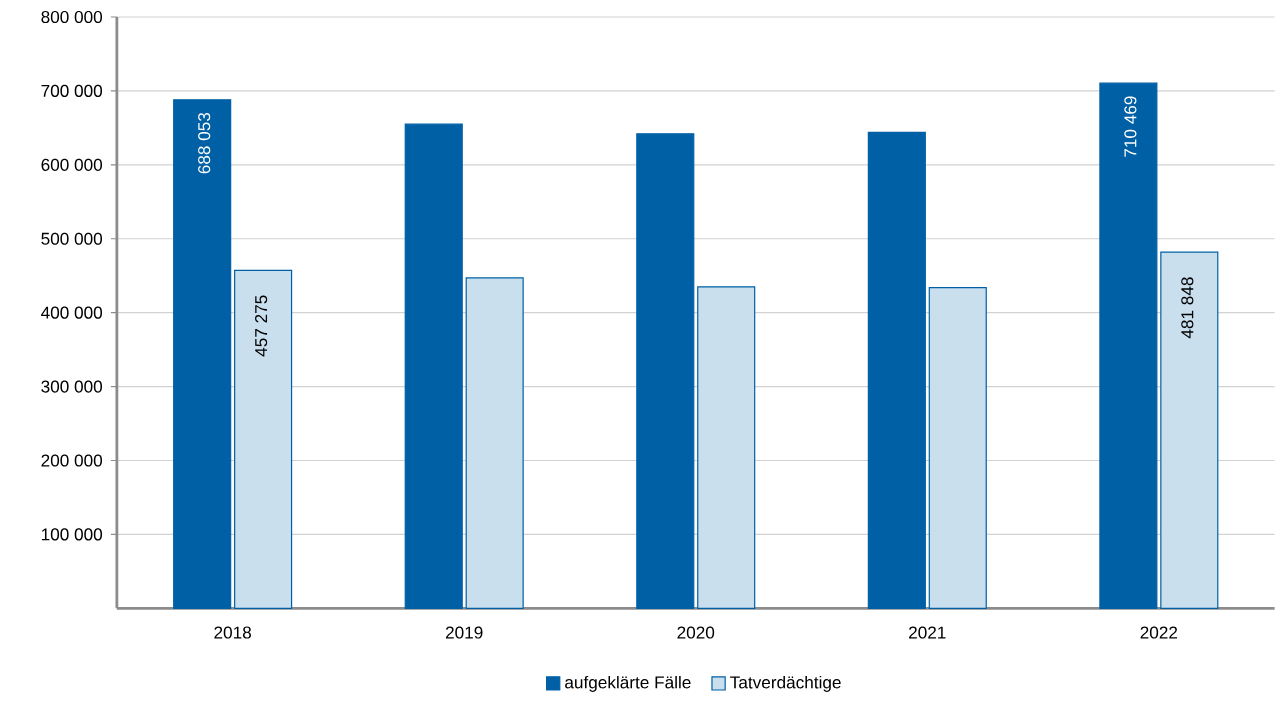 This screenshot has width=1276, height=708. I want to click on x-tick-label: 2018, so click(232, 632).